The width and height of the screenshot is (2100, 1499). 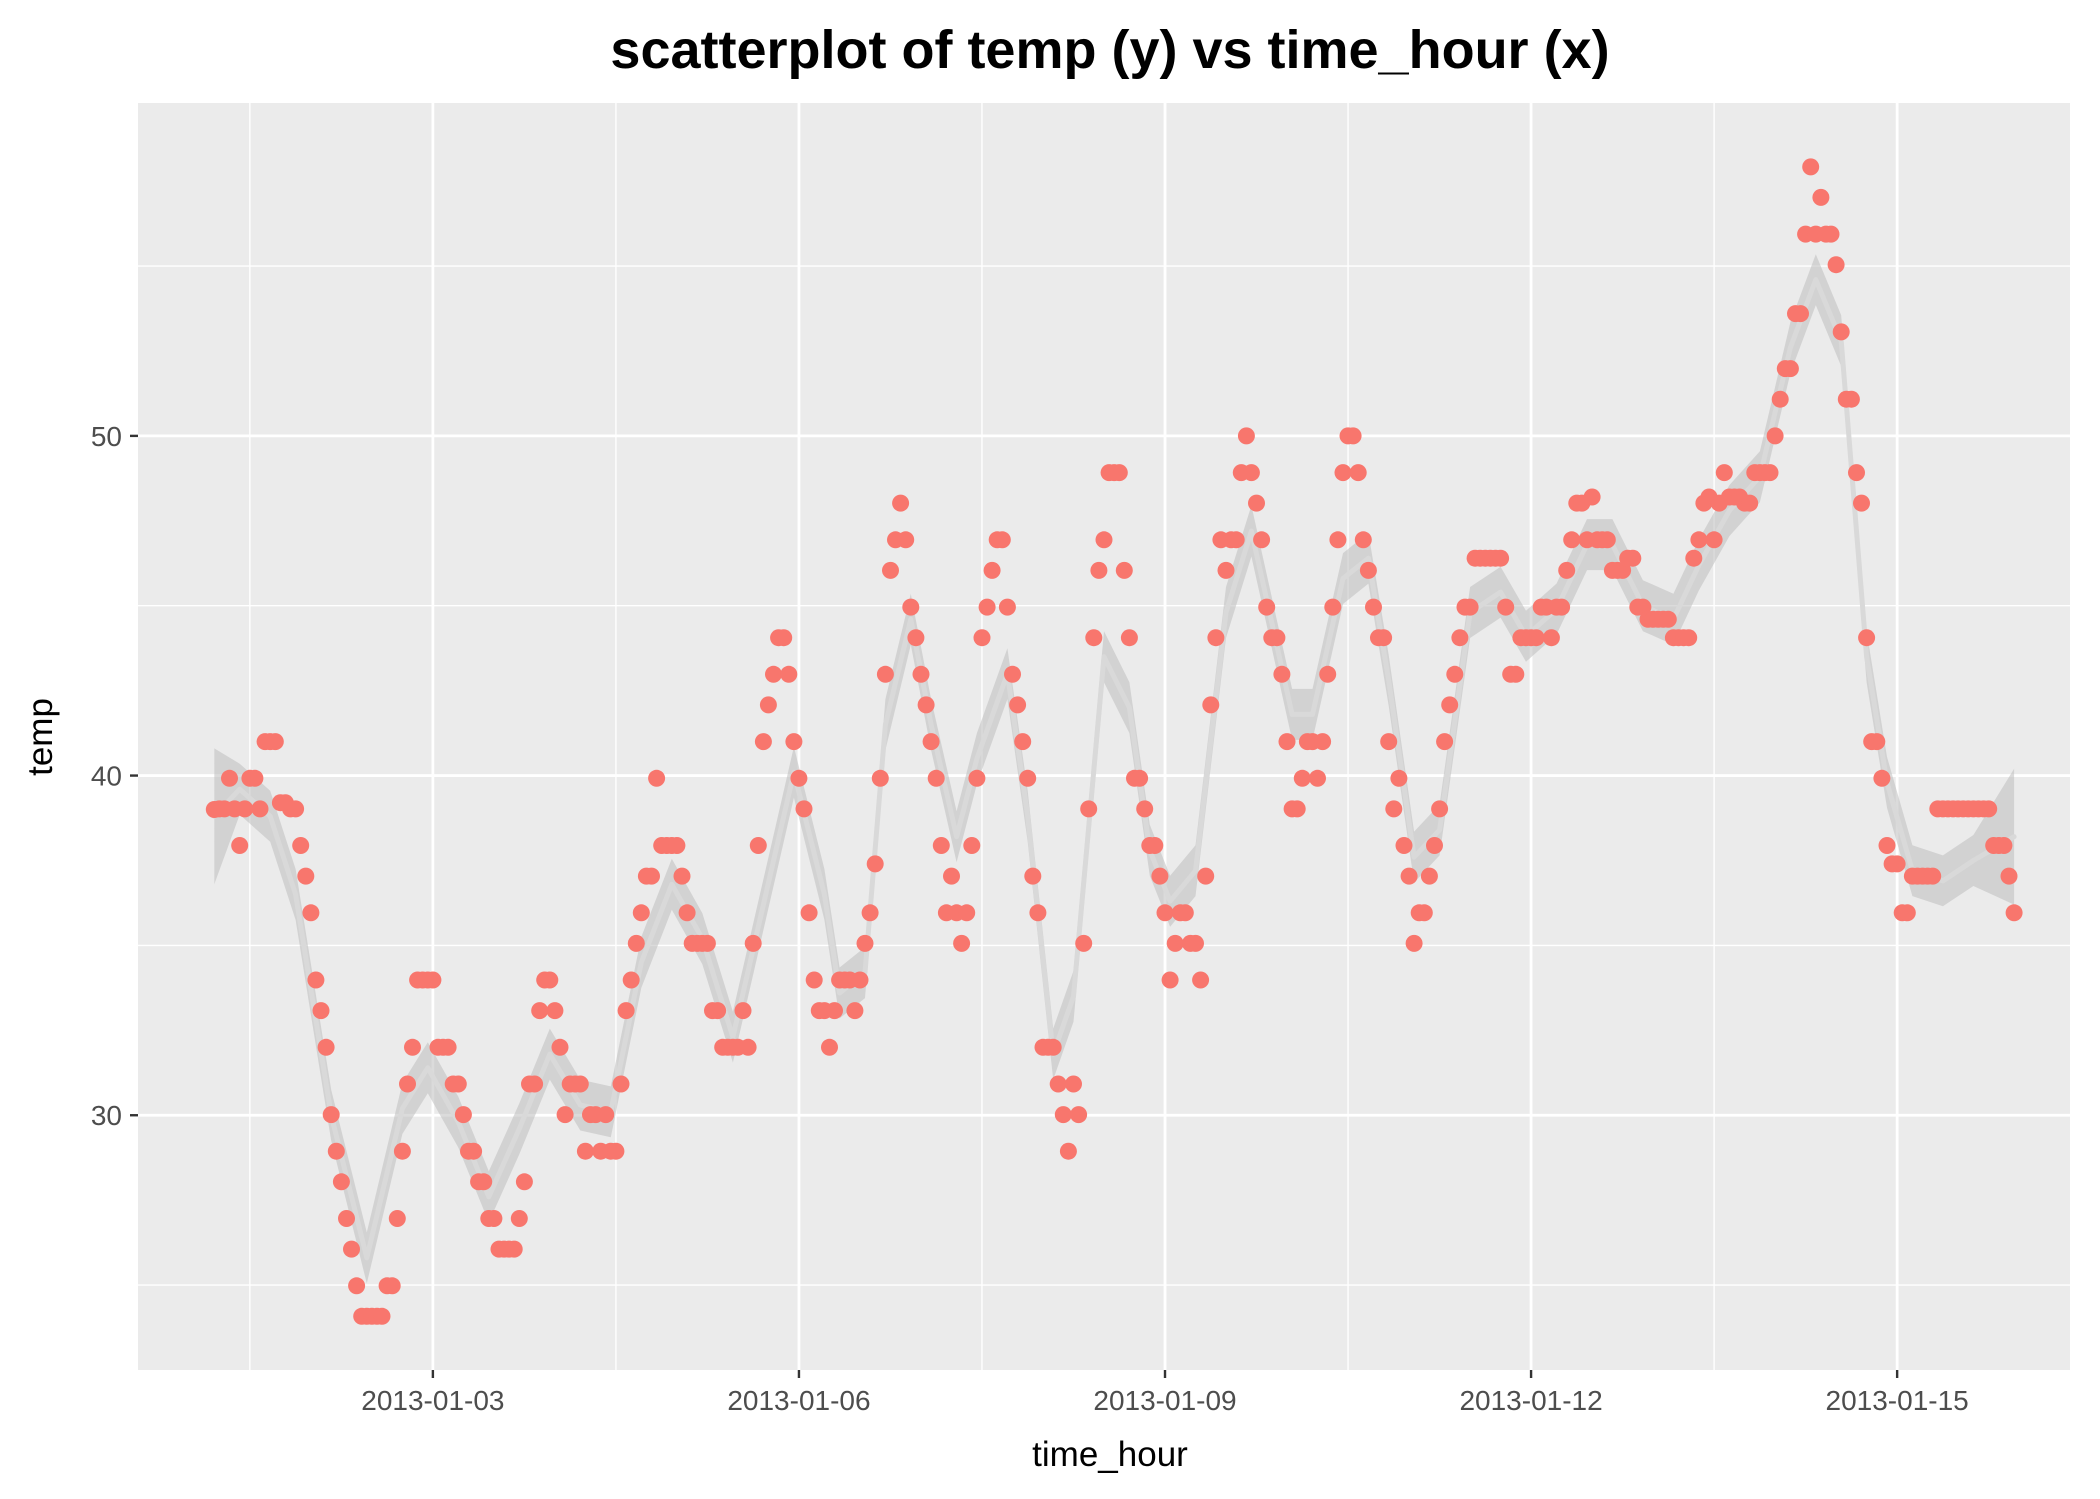 What do you see at coordinates (1897, 1400) in the screenshot?
I see `x-tick-label: 2013-01-15` at bounding box center [1897, 1400].